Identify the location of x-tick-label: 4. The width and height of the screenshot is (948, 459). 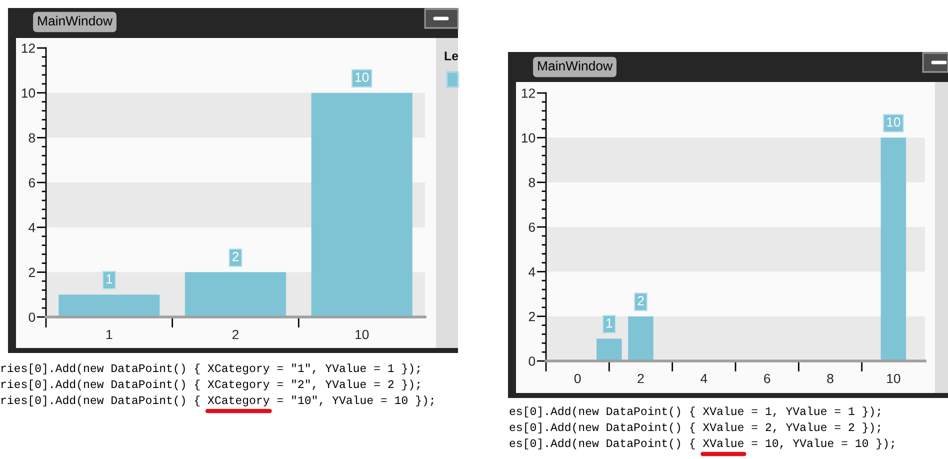
(704, 379).